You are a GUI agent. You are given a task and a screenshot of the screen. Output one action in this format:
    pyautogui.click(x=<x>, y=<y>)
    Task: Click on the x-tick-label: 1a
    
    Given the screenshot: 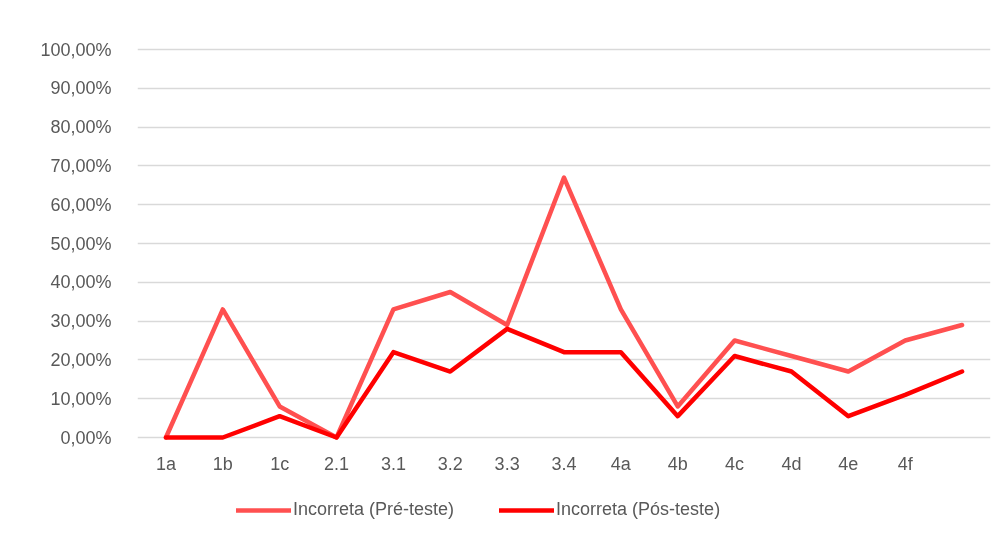 What is the action you would take?
    pyautogui.click(x=166, y=463)
    